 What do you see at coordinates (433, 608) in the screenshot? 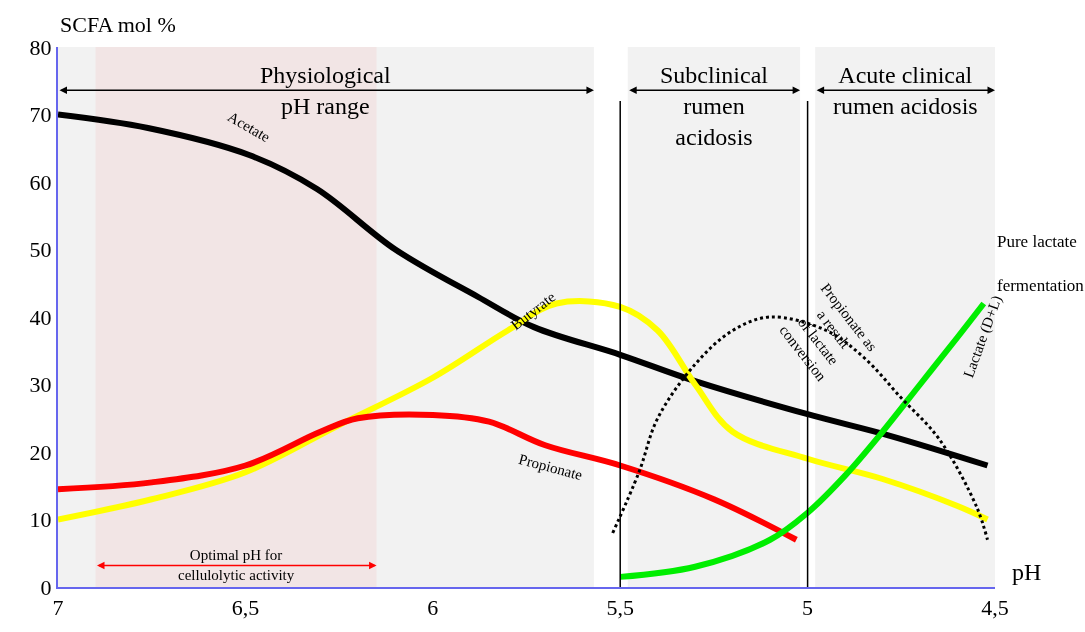
I see `x-tick-label: 6` at bounding box center [433, 608].